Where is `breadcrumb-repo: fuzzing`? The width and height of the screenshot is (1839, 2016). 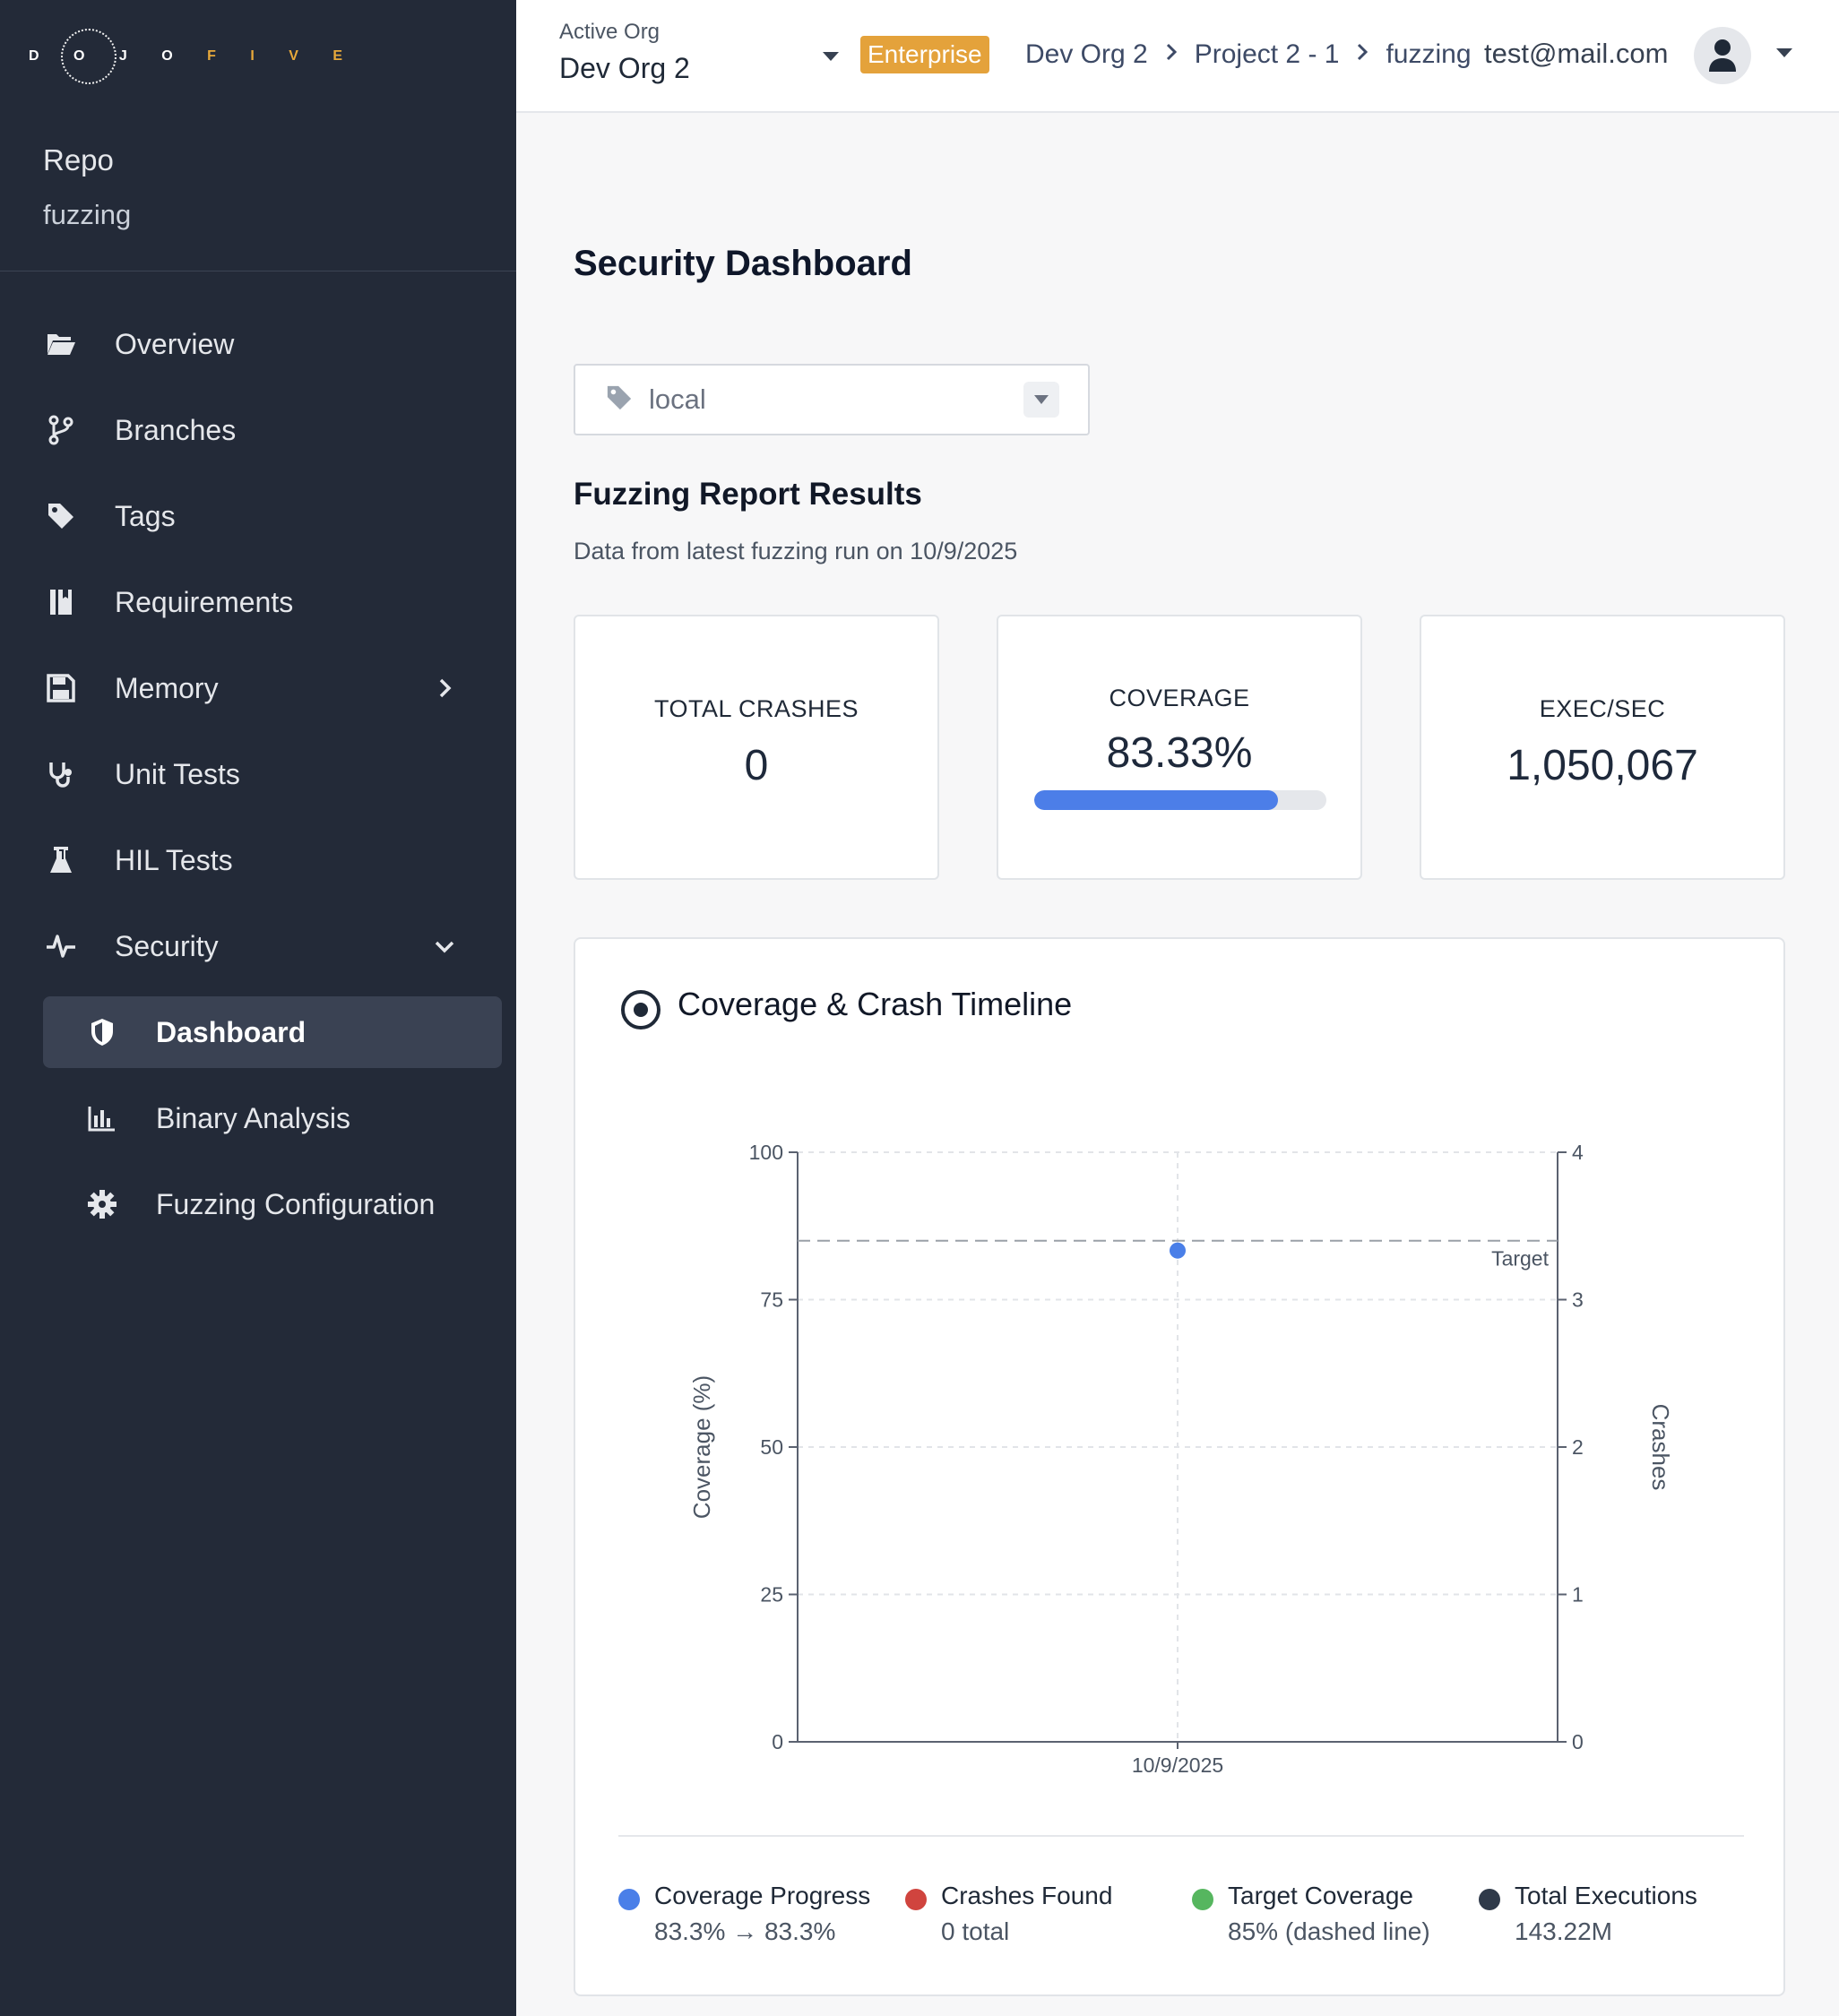 breadcrumb-repo: fuzzing is located at coordinates (1429, 54).